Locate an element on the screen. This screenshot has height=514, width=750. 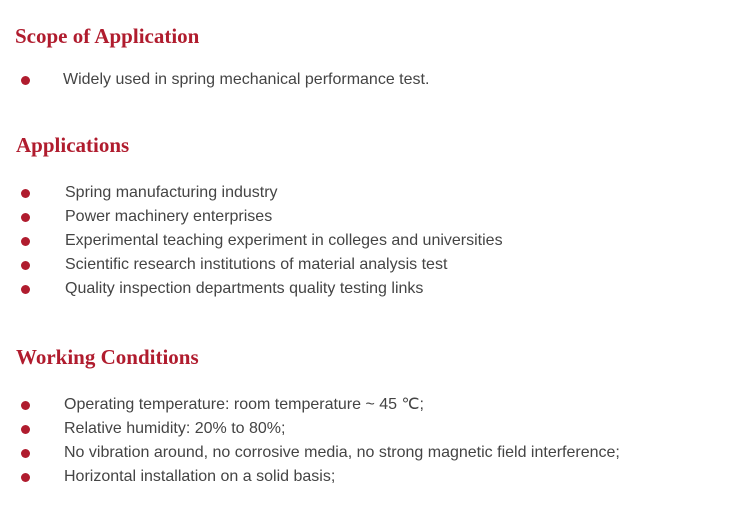
section-title-scope: Scope of Application is located at coordinates (107, 36).